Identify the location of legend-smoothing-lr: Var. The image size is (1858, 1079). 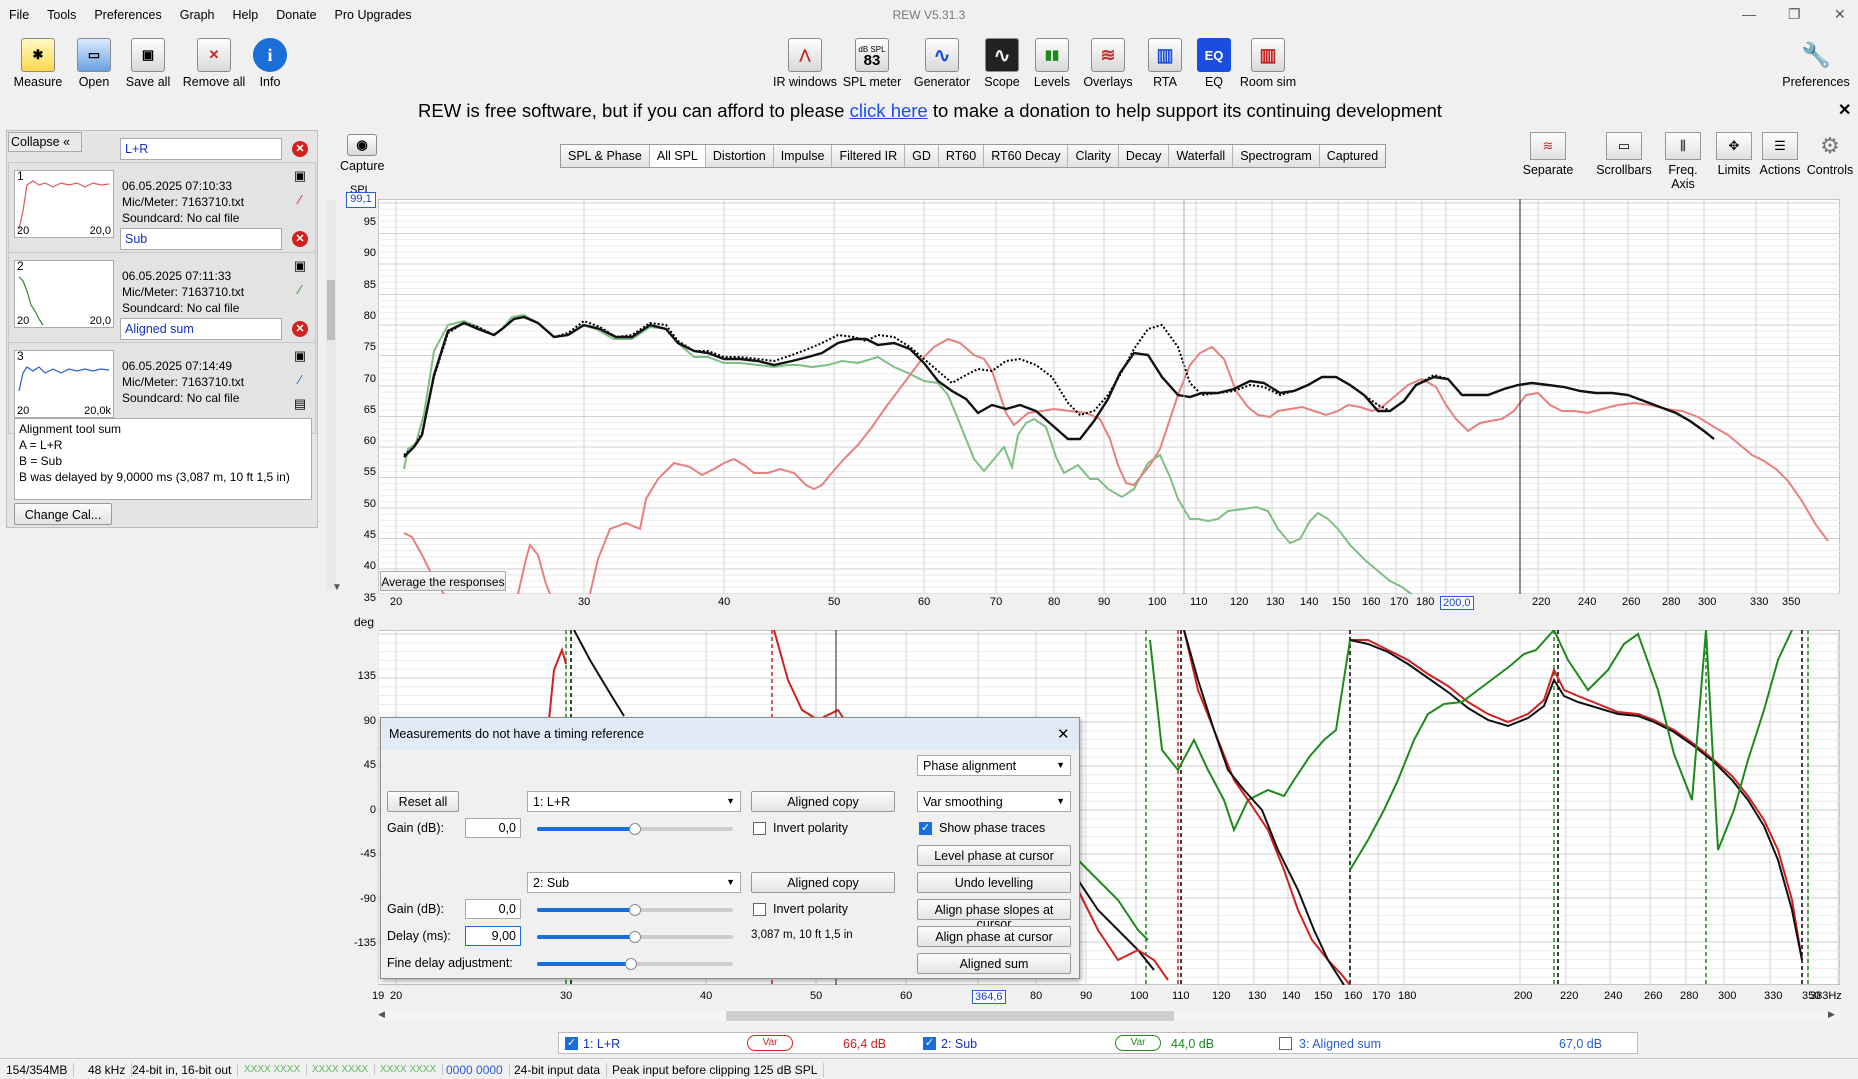
(770, 1043).